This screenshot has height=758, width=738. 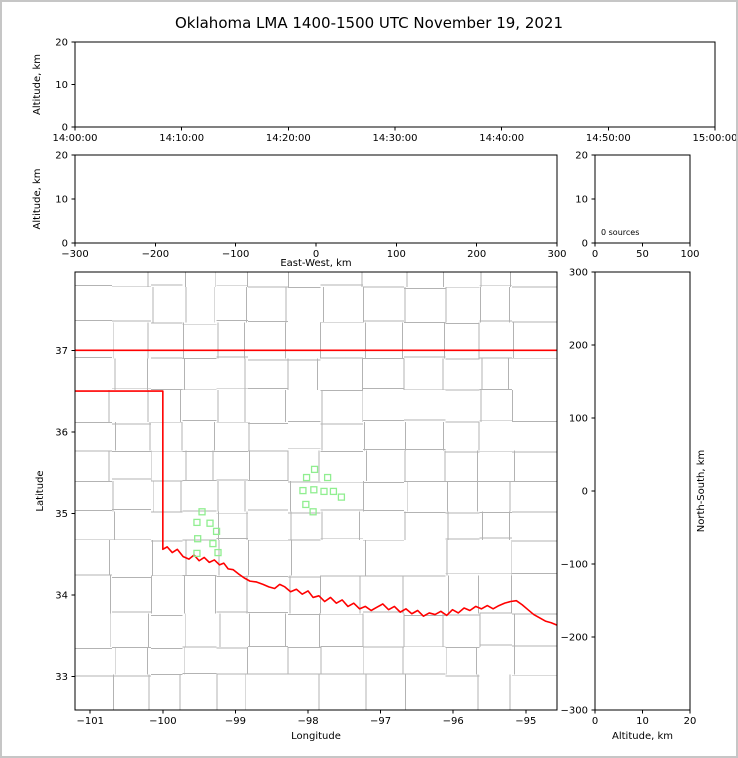 I want to click on axis-label: Latitude, so click(x=40, y=490).